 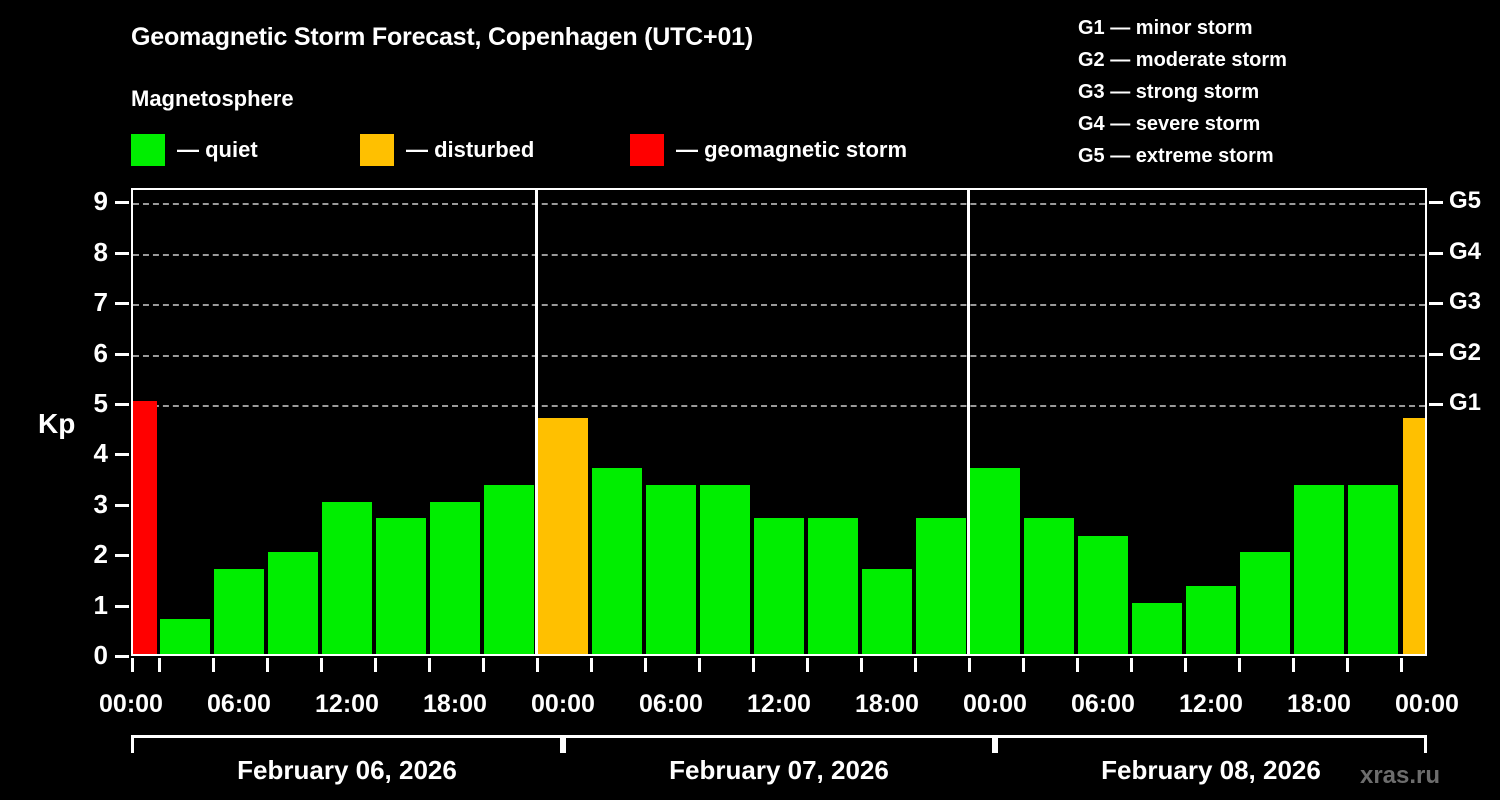 What do you see at coordinates (968, 422) in the screenshot?
I see `day-separator` at bounding box center [968, 422].